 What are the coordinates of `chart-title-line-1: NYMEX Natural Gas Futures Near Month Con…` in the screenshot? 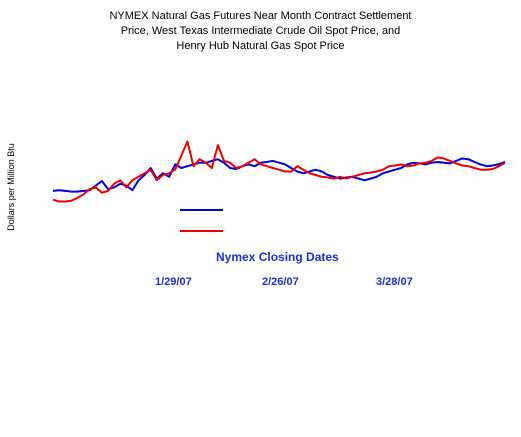 It's located at (260, 16).